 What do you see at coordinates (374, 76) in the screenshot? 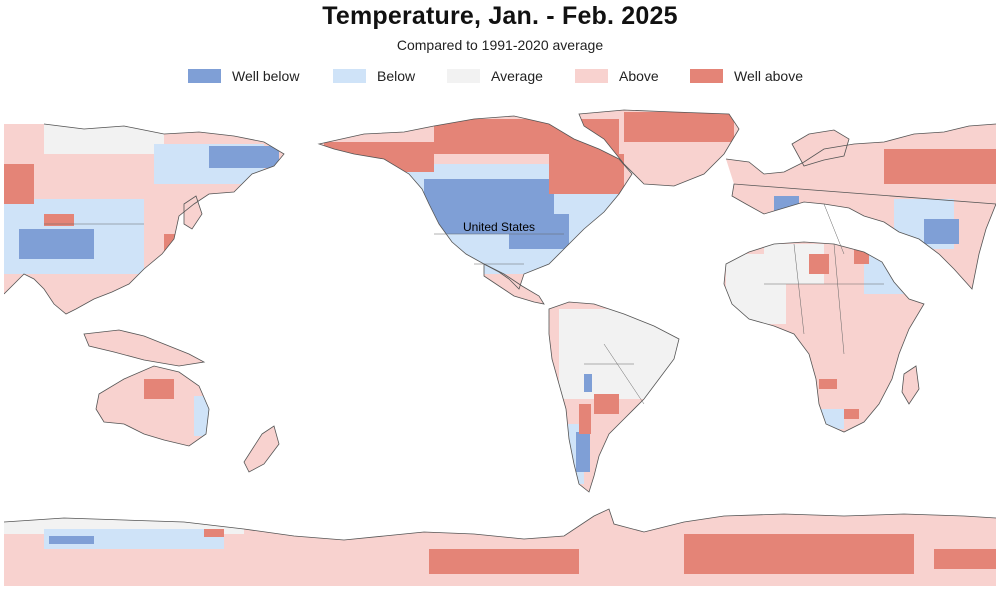
I see `legend-item-below: Below` at bounding box center [374, 76].